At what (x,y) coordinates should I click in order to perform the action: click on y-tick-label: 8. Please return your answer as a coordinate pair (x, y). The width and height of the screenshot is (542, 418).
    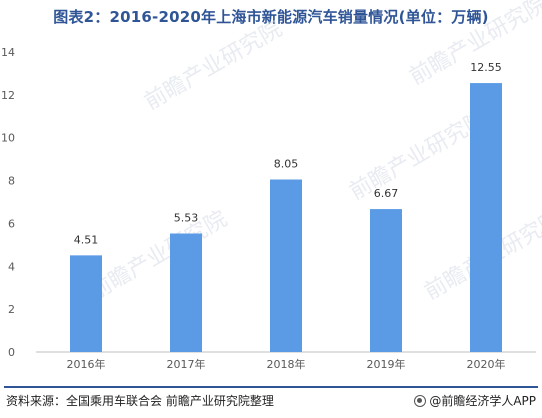
    Looking at the image, I should click on (11, 181).